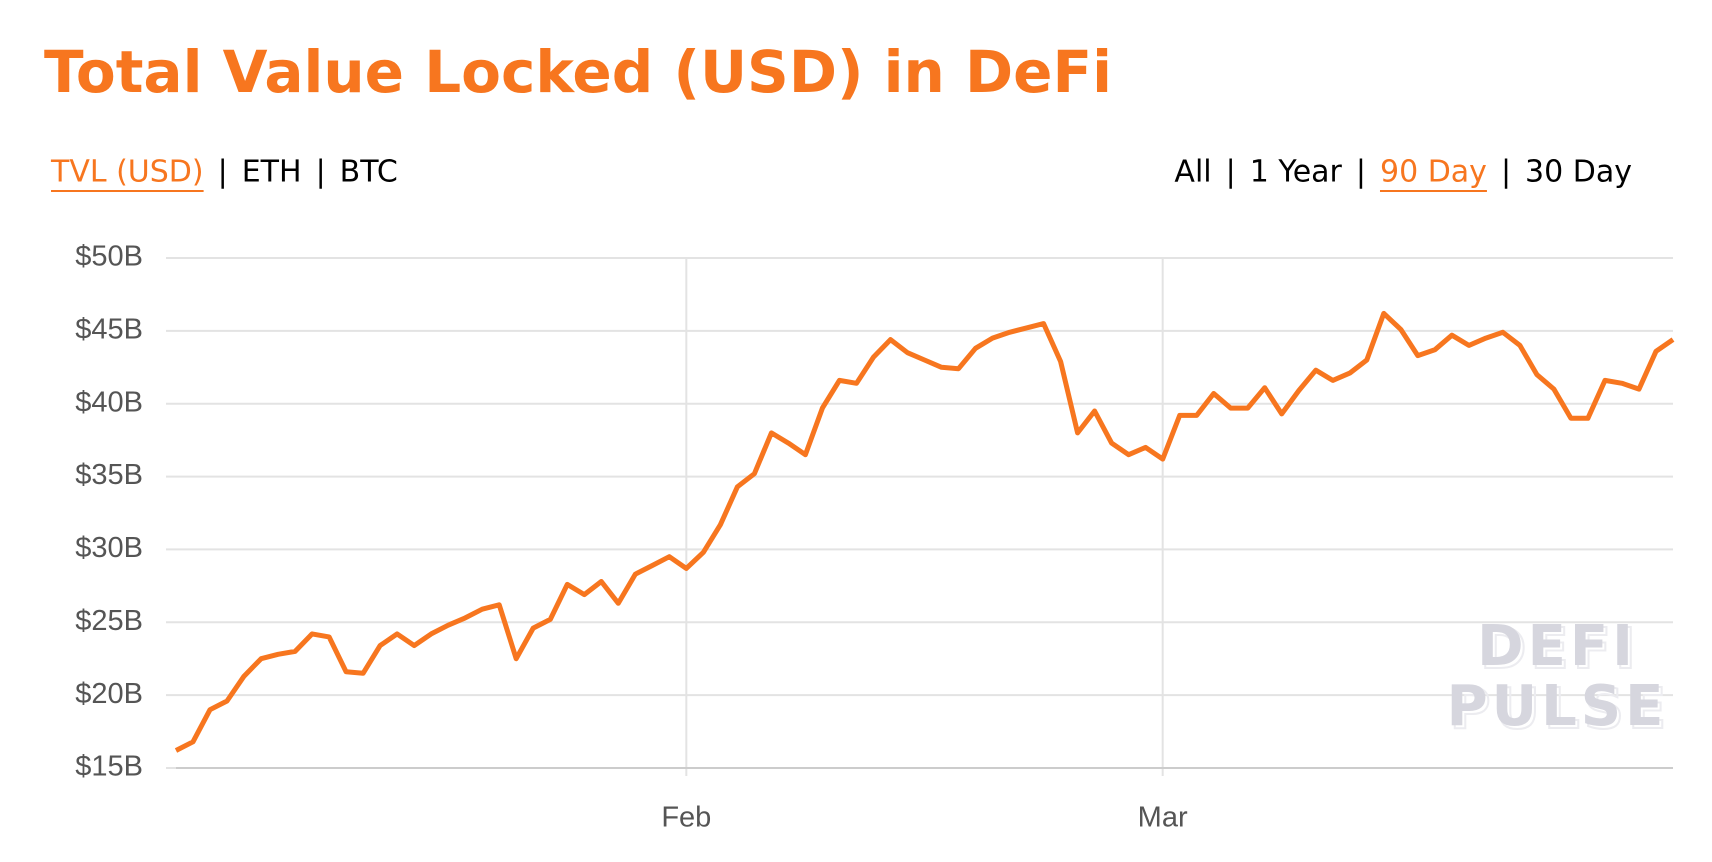 Image resolution: width=1712 pixels, height=862 pixels. Describe the element at coordinates (369, 172) in the screenshot. I see `nav-link: BTC` at that location.